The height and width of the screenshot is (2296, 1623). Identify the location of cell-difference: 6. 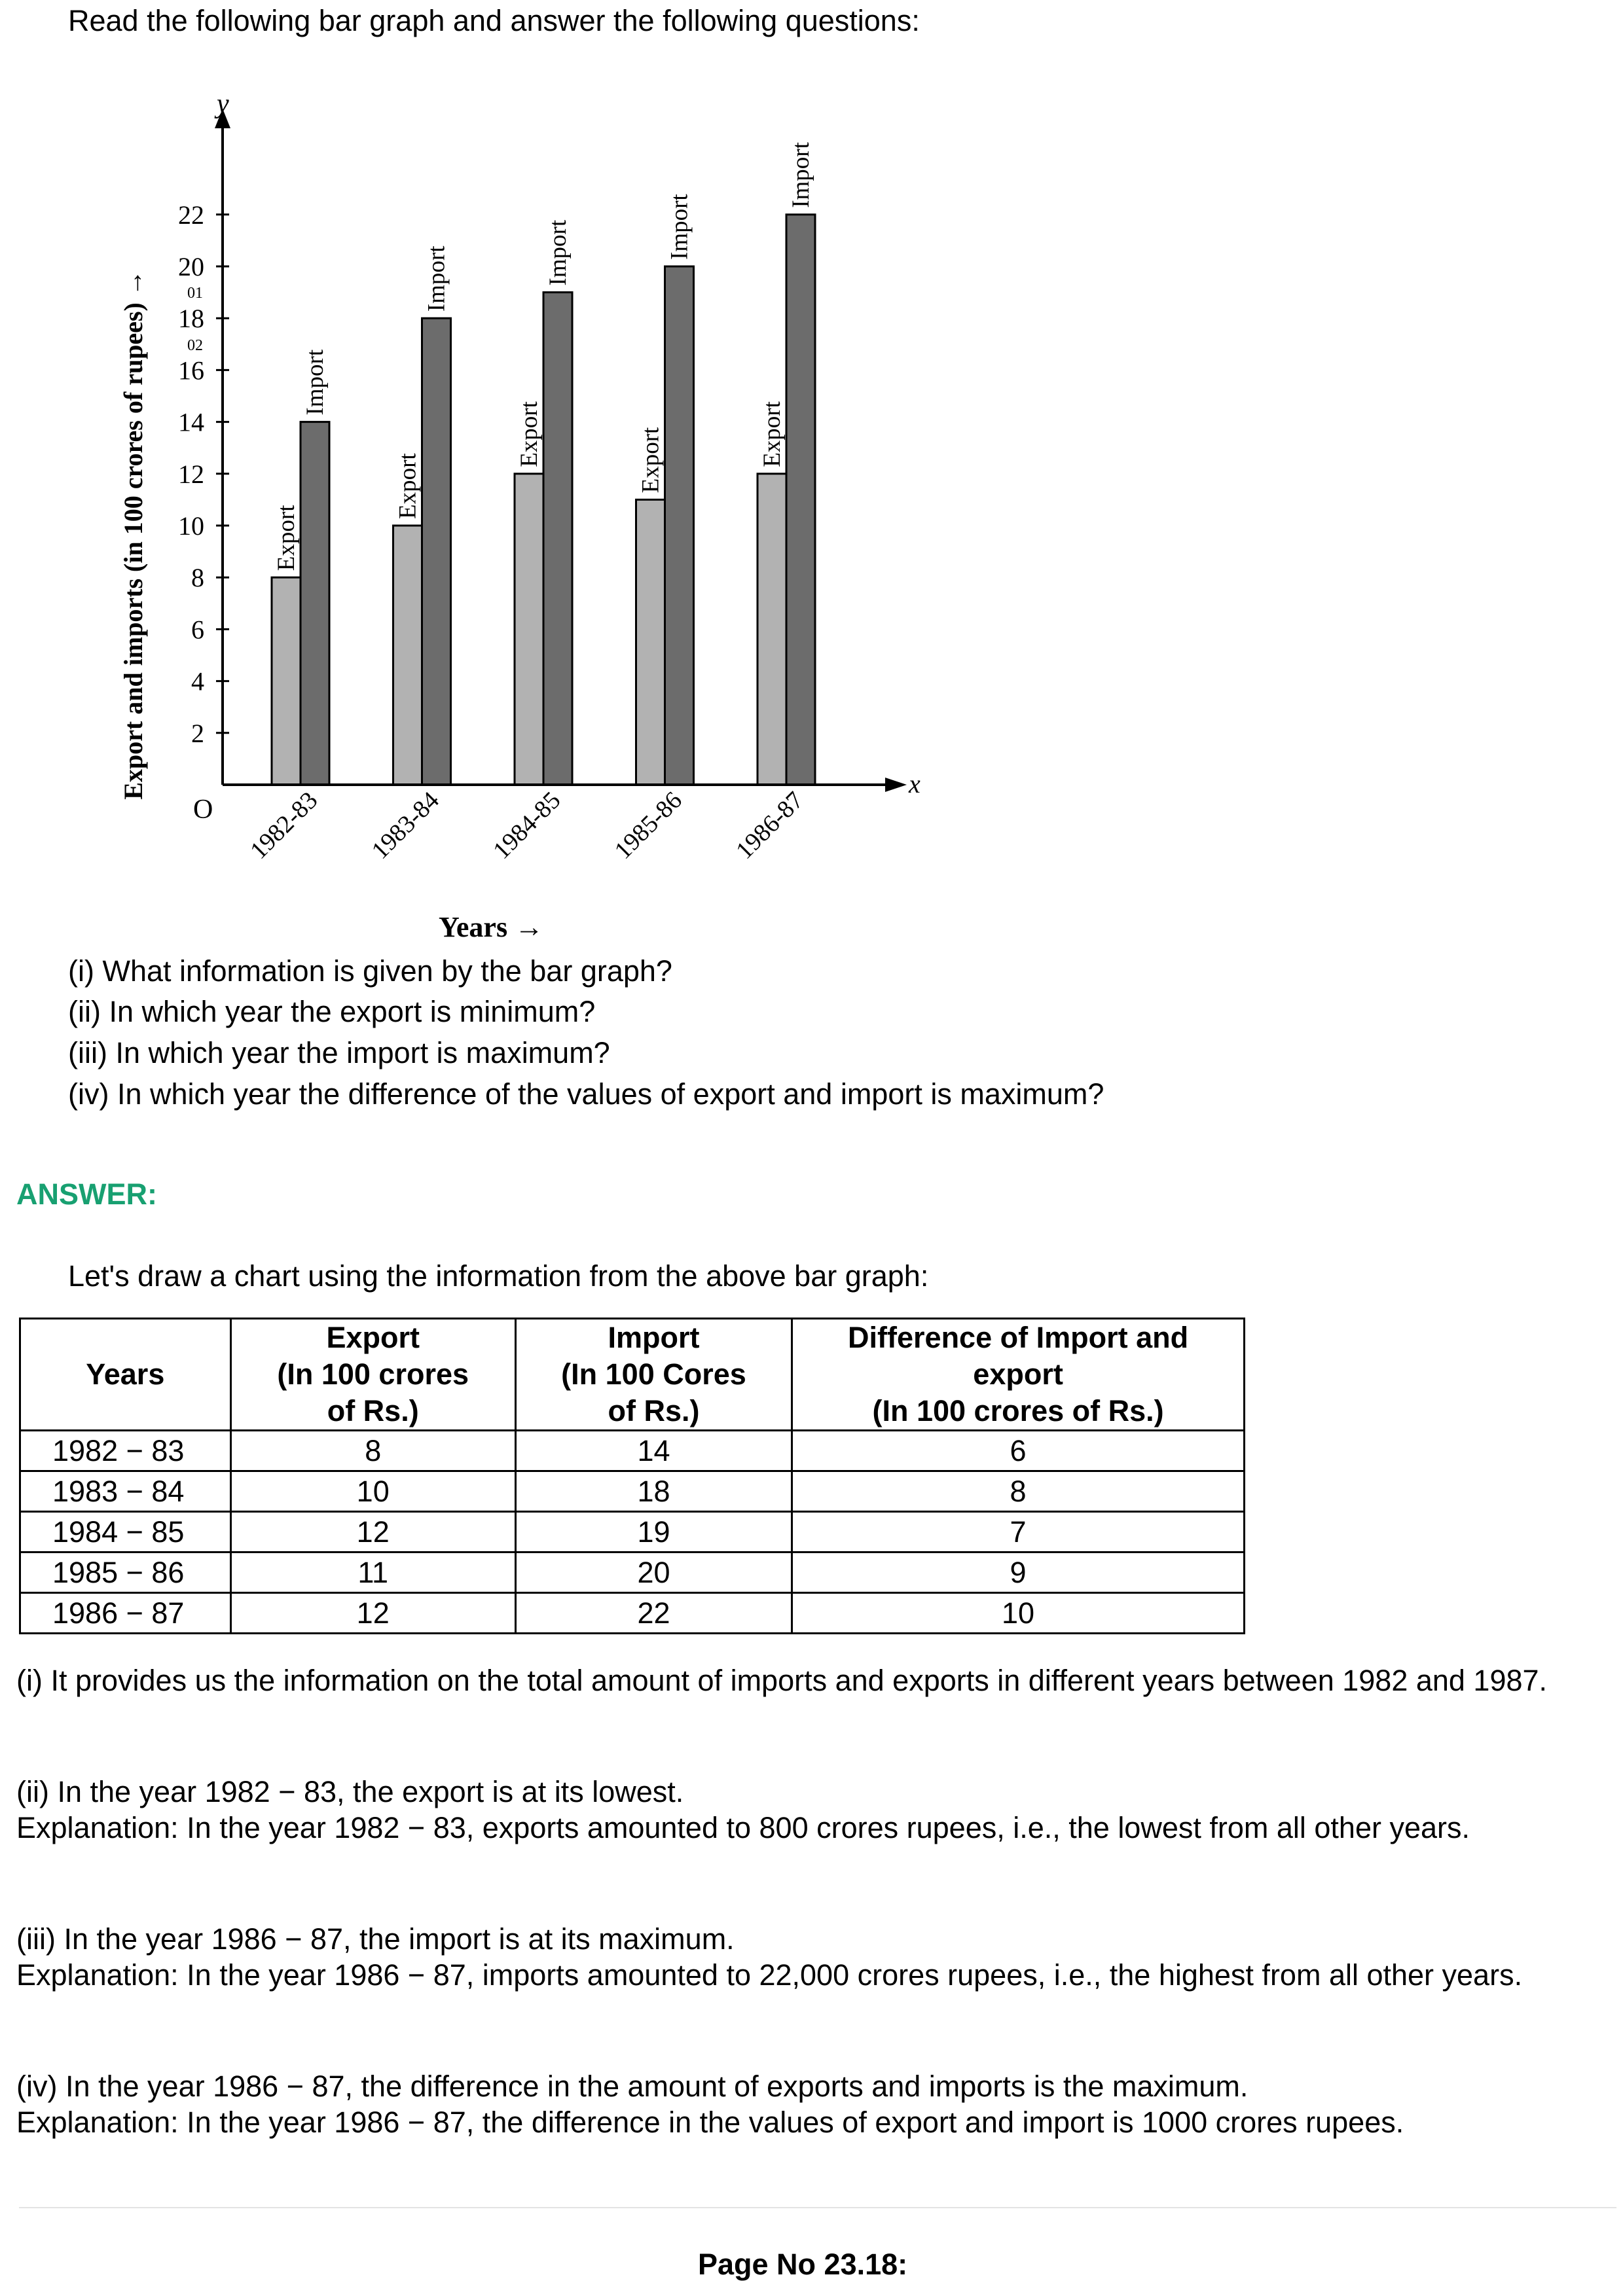
(1018, 1450).